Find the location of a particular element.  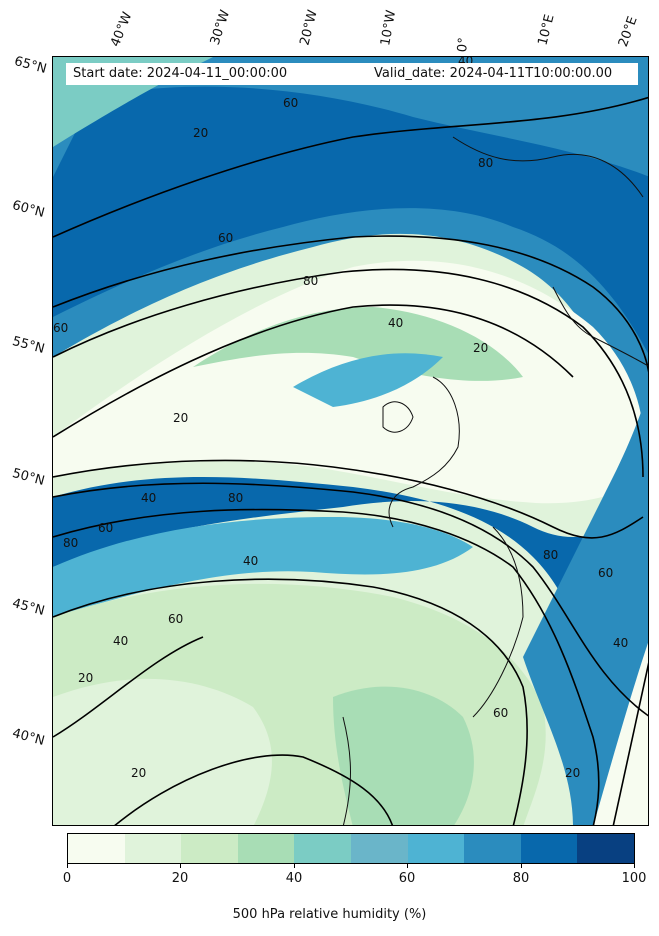

contour-label-40a: 40 is located at coordinates (465, 62).